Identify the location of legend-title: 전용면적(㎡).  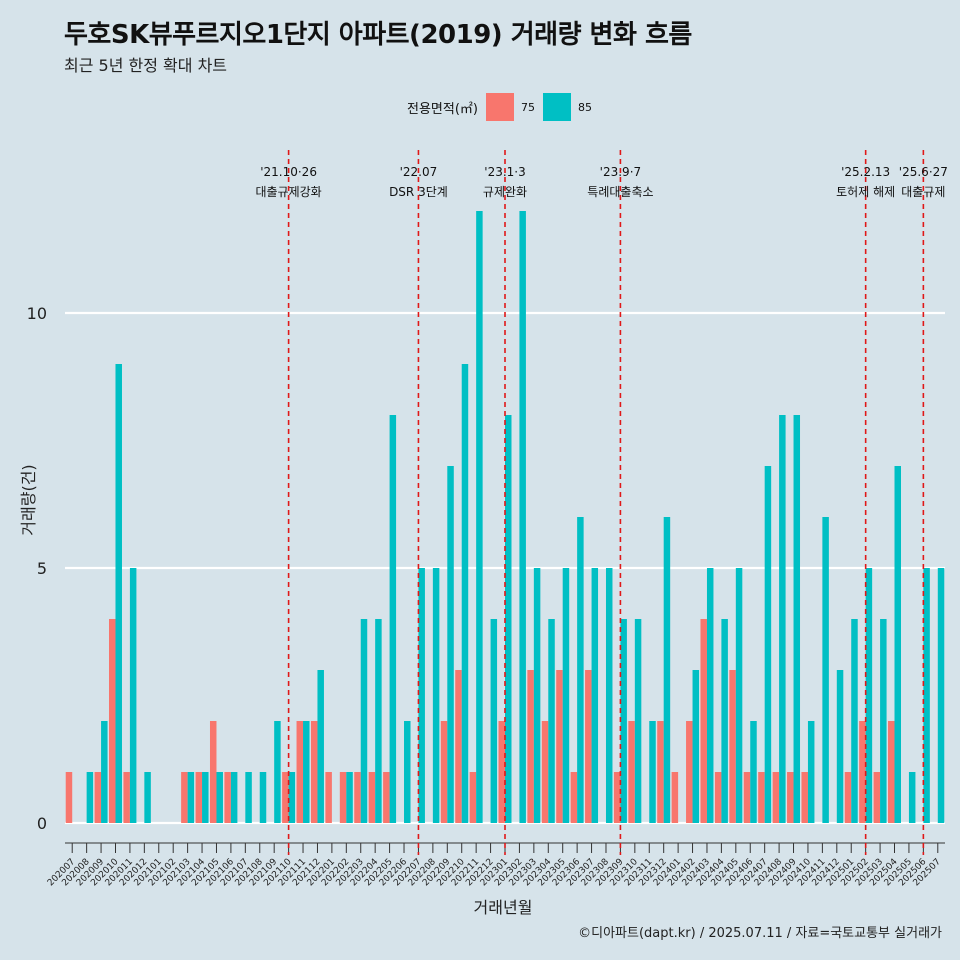
(442, 109).